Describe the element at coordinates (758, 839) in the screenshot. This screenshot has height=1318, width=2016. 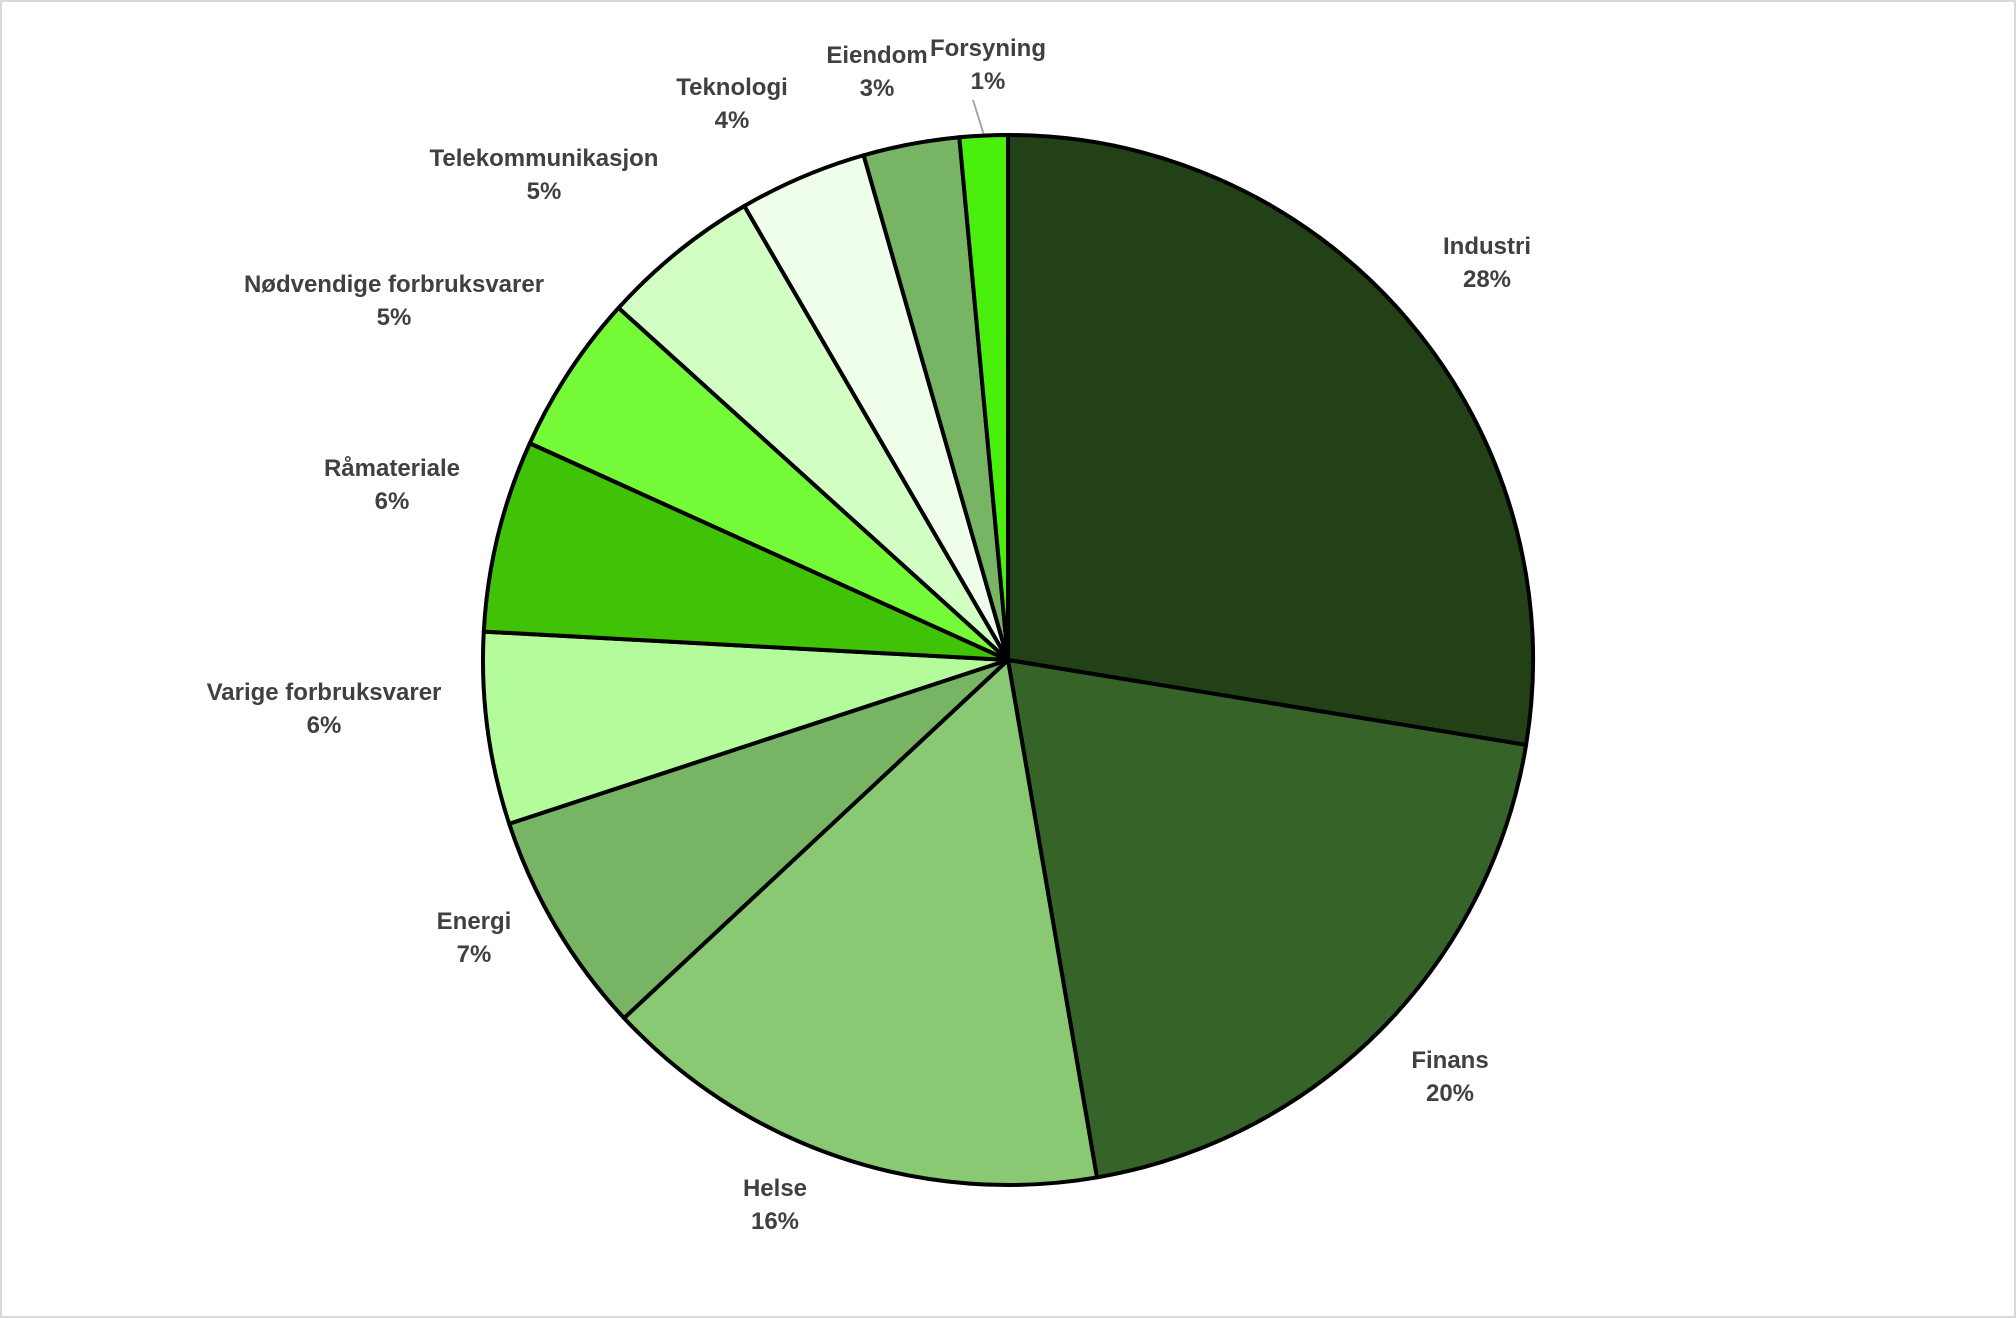
I see `pie-slice-energi` at that location.